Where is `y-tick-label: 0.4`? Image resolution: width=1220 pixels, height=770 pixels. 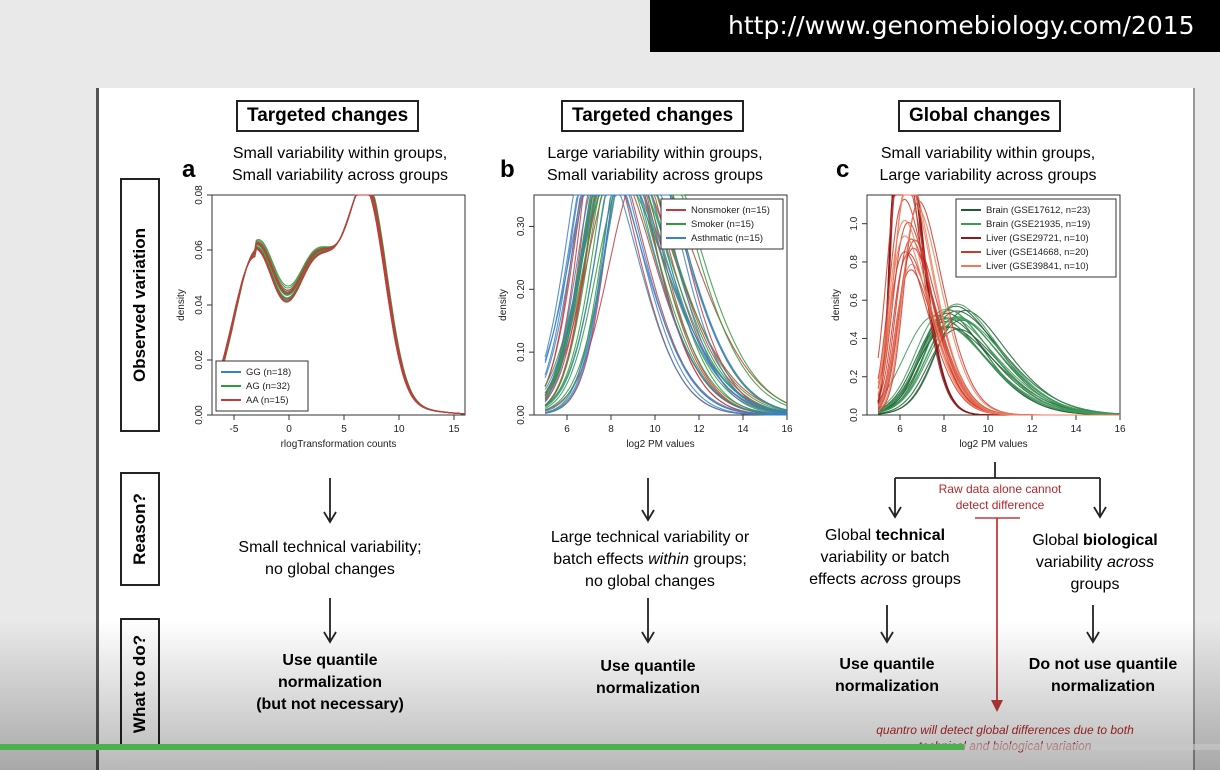 y-tick-label: 0.4 is located at coordinates (854, 338).